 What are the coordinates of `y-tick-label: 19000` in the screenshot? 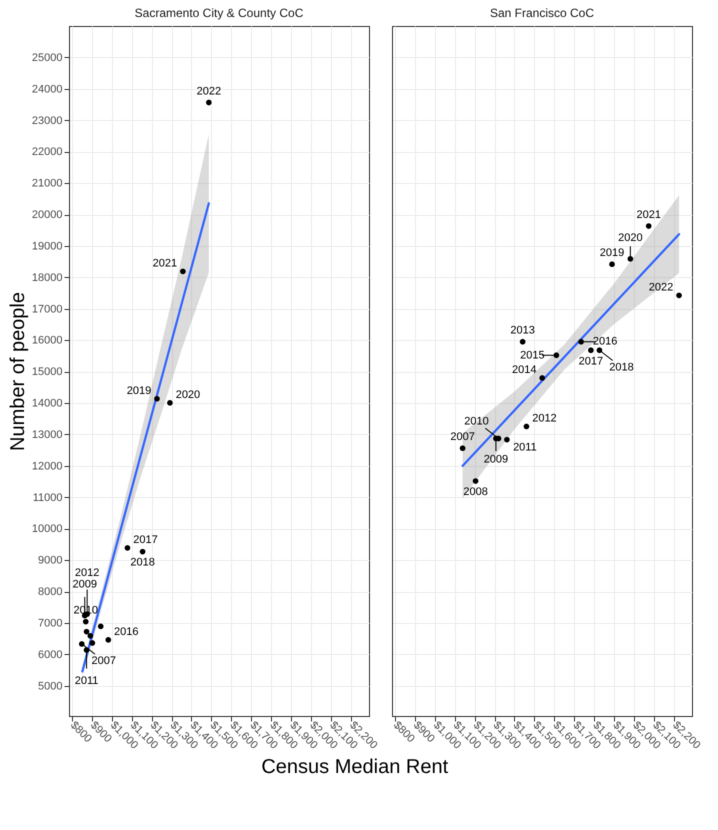 It's located at (47, 246).